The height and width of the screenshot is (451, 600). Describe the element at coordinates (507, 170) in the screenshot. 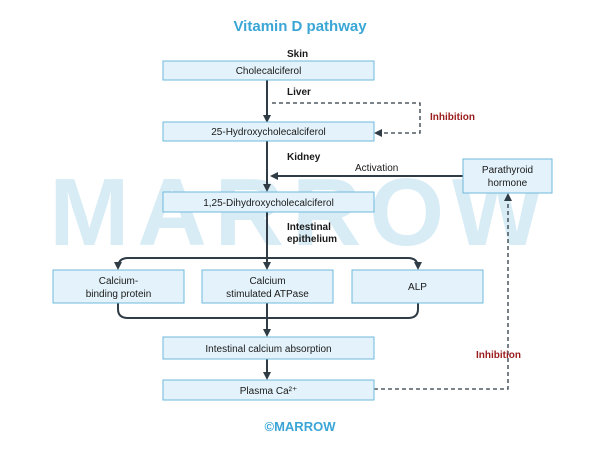

I see `box-parathyroid-hormone-line1: Parathyroid` at that location.